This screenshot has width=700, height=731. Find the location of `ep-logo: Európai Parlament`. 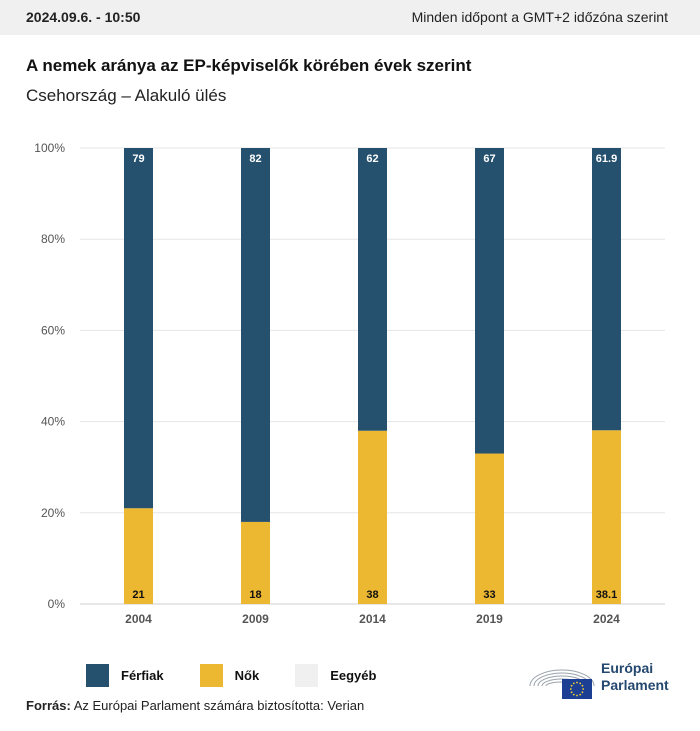

ep-logo: Európai Parlament is located at coordinates (603, 680).